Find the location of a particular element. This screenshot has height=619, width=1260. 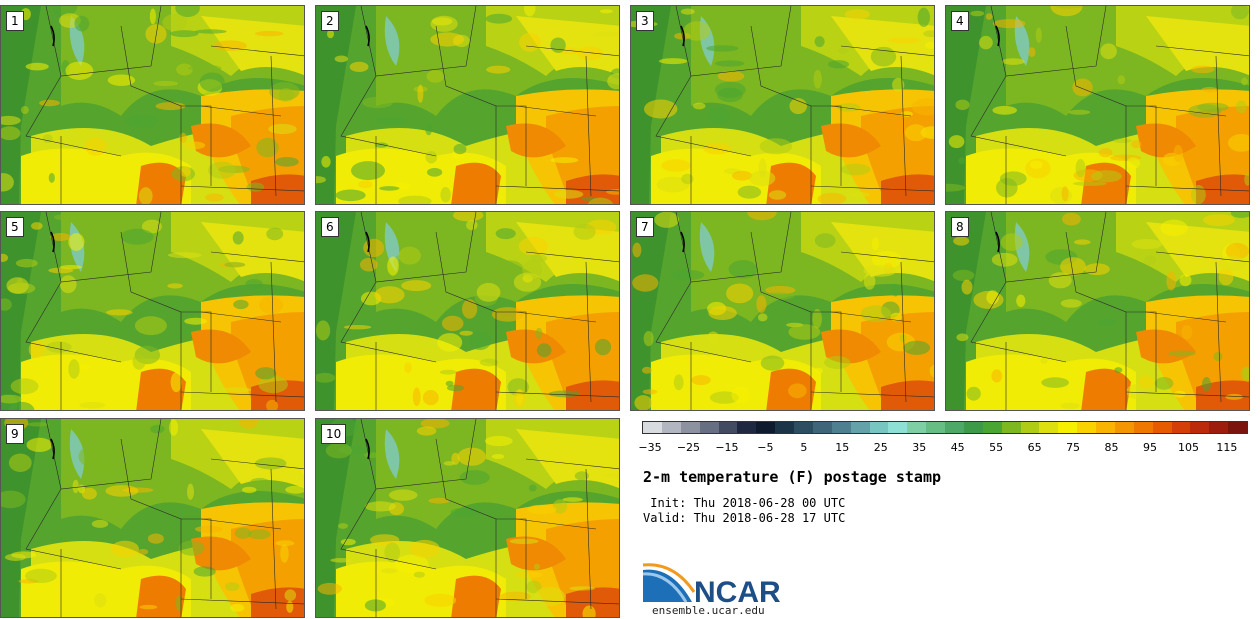

stamp-panel-3: 3 is located at coordinates (782, 105).